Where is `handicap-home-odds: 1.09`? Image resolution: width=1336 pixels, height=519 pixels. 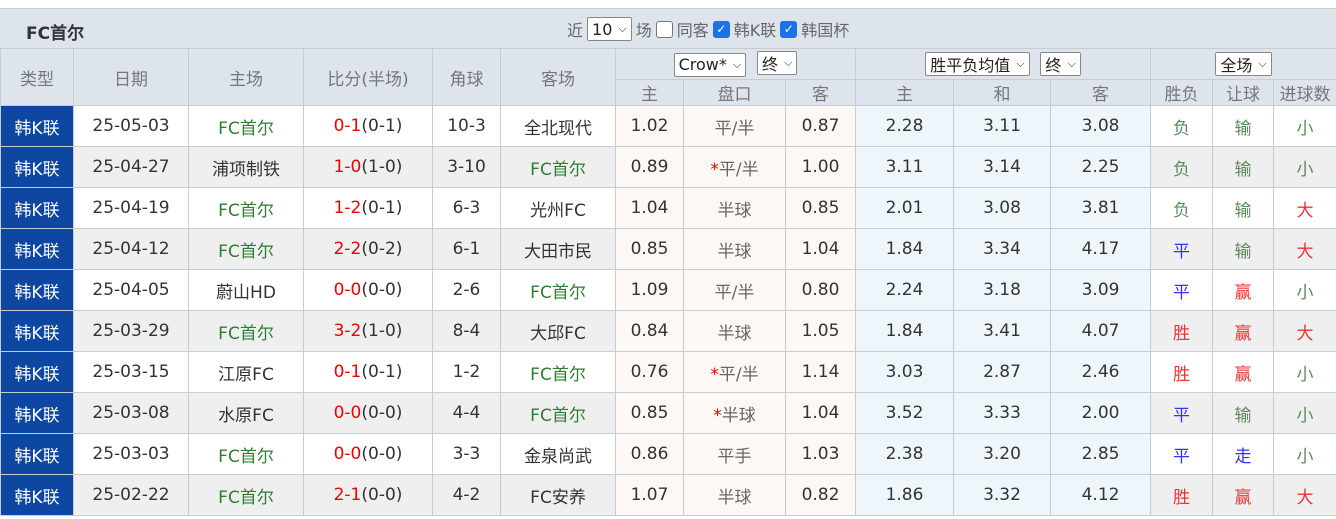 handicap-home-odds: 1.09 is located at coordinates (649, 290).